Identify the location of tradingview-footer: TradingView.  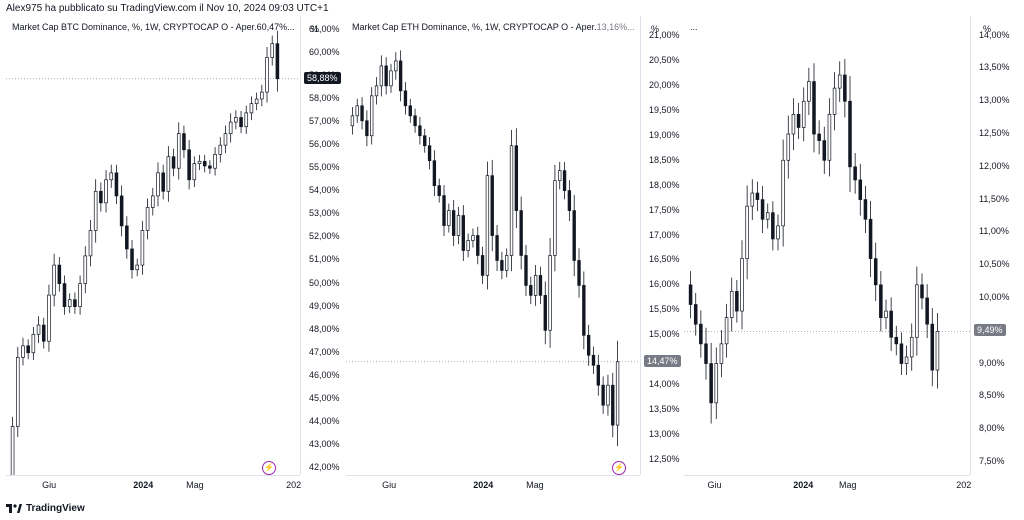
(45, 508).